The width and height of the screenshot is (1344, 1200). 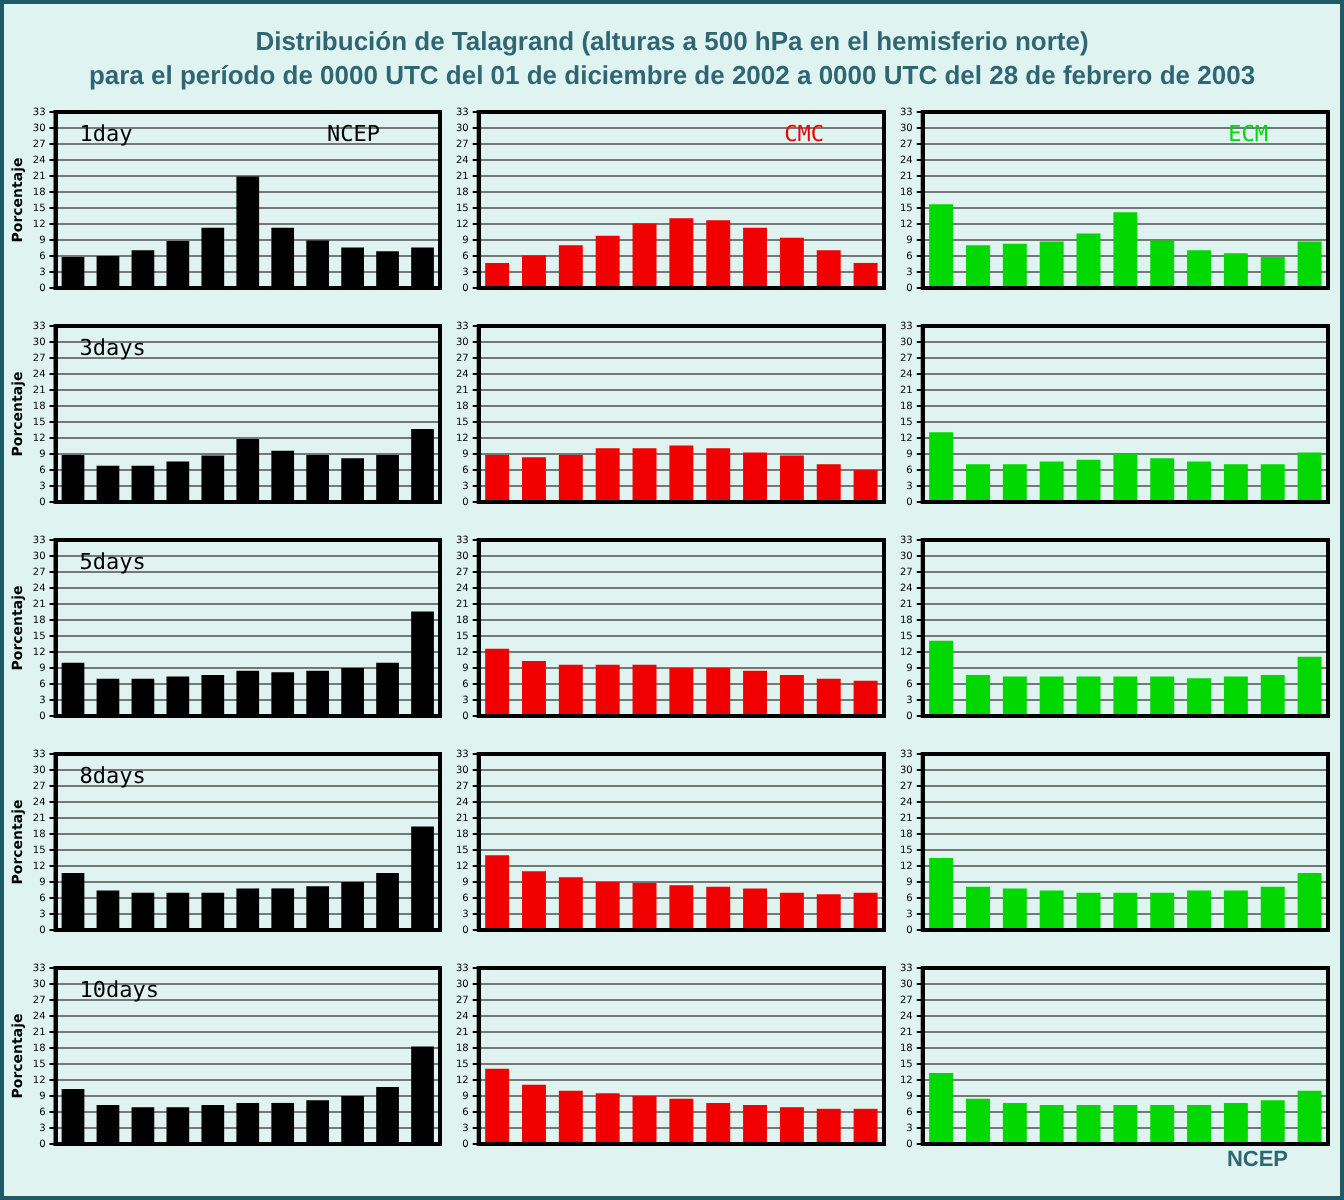 I want to click on annotation: 10days, so click(x=119, y=989).